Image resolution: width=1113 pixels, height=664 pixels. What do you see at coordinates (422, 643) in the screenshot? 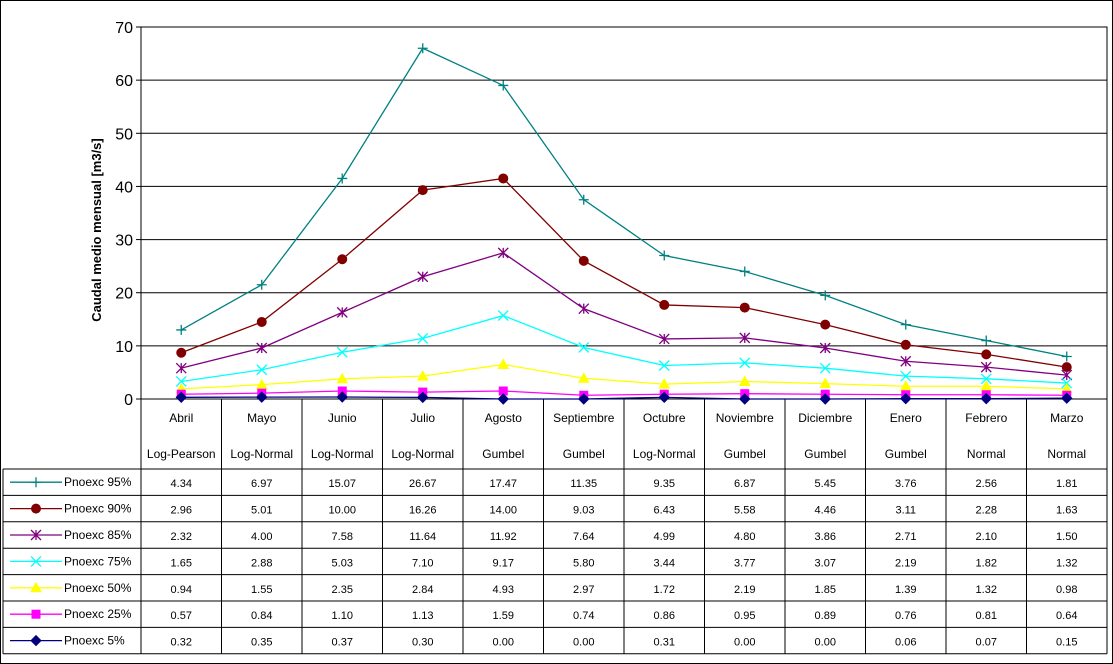
I see `table-cell: 0.30` at bounding box center [422, 643].